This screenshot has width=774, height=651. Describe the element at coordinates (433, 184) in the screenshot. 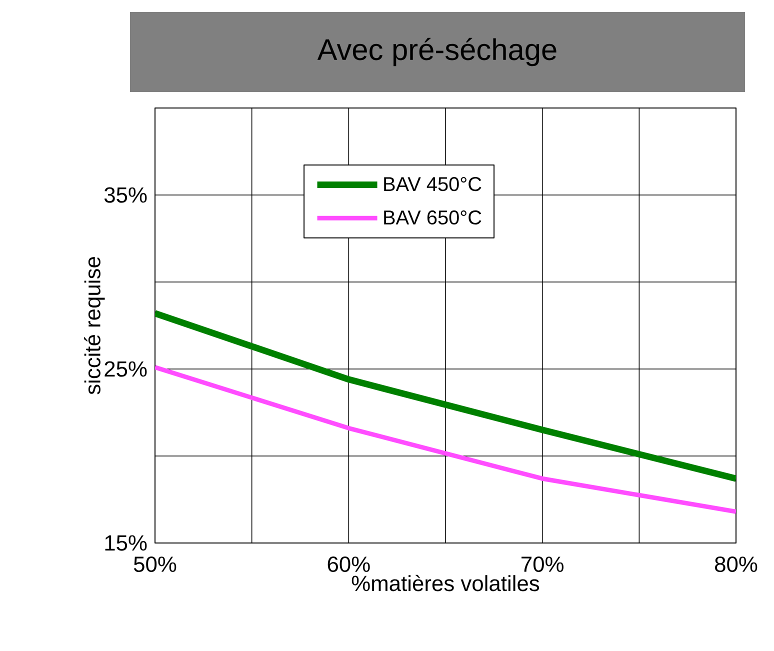

I see `legend-label: BAV 450°C` at that location.